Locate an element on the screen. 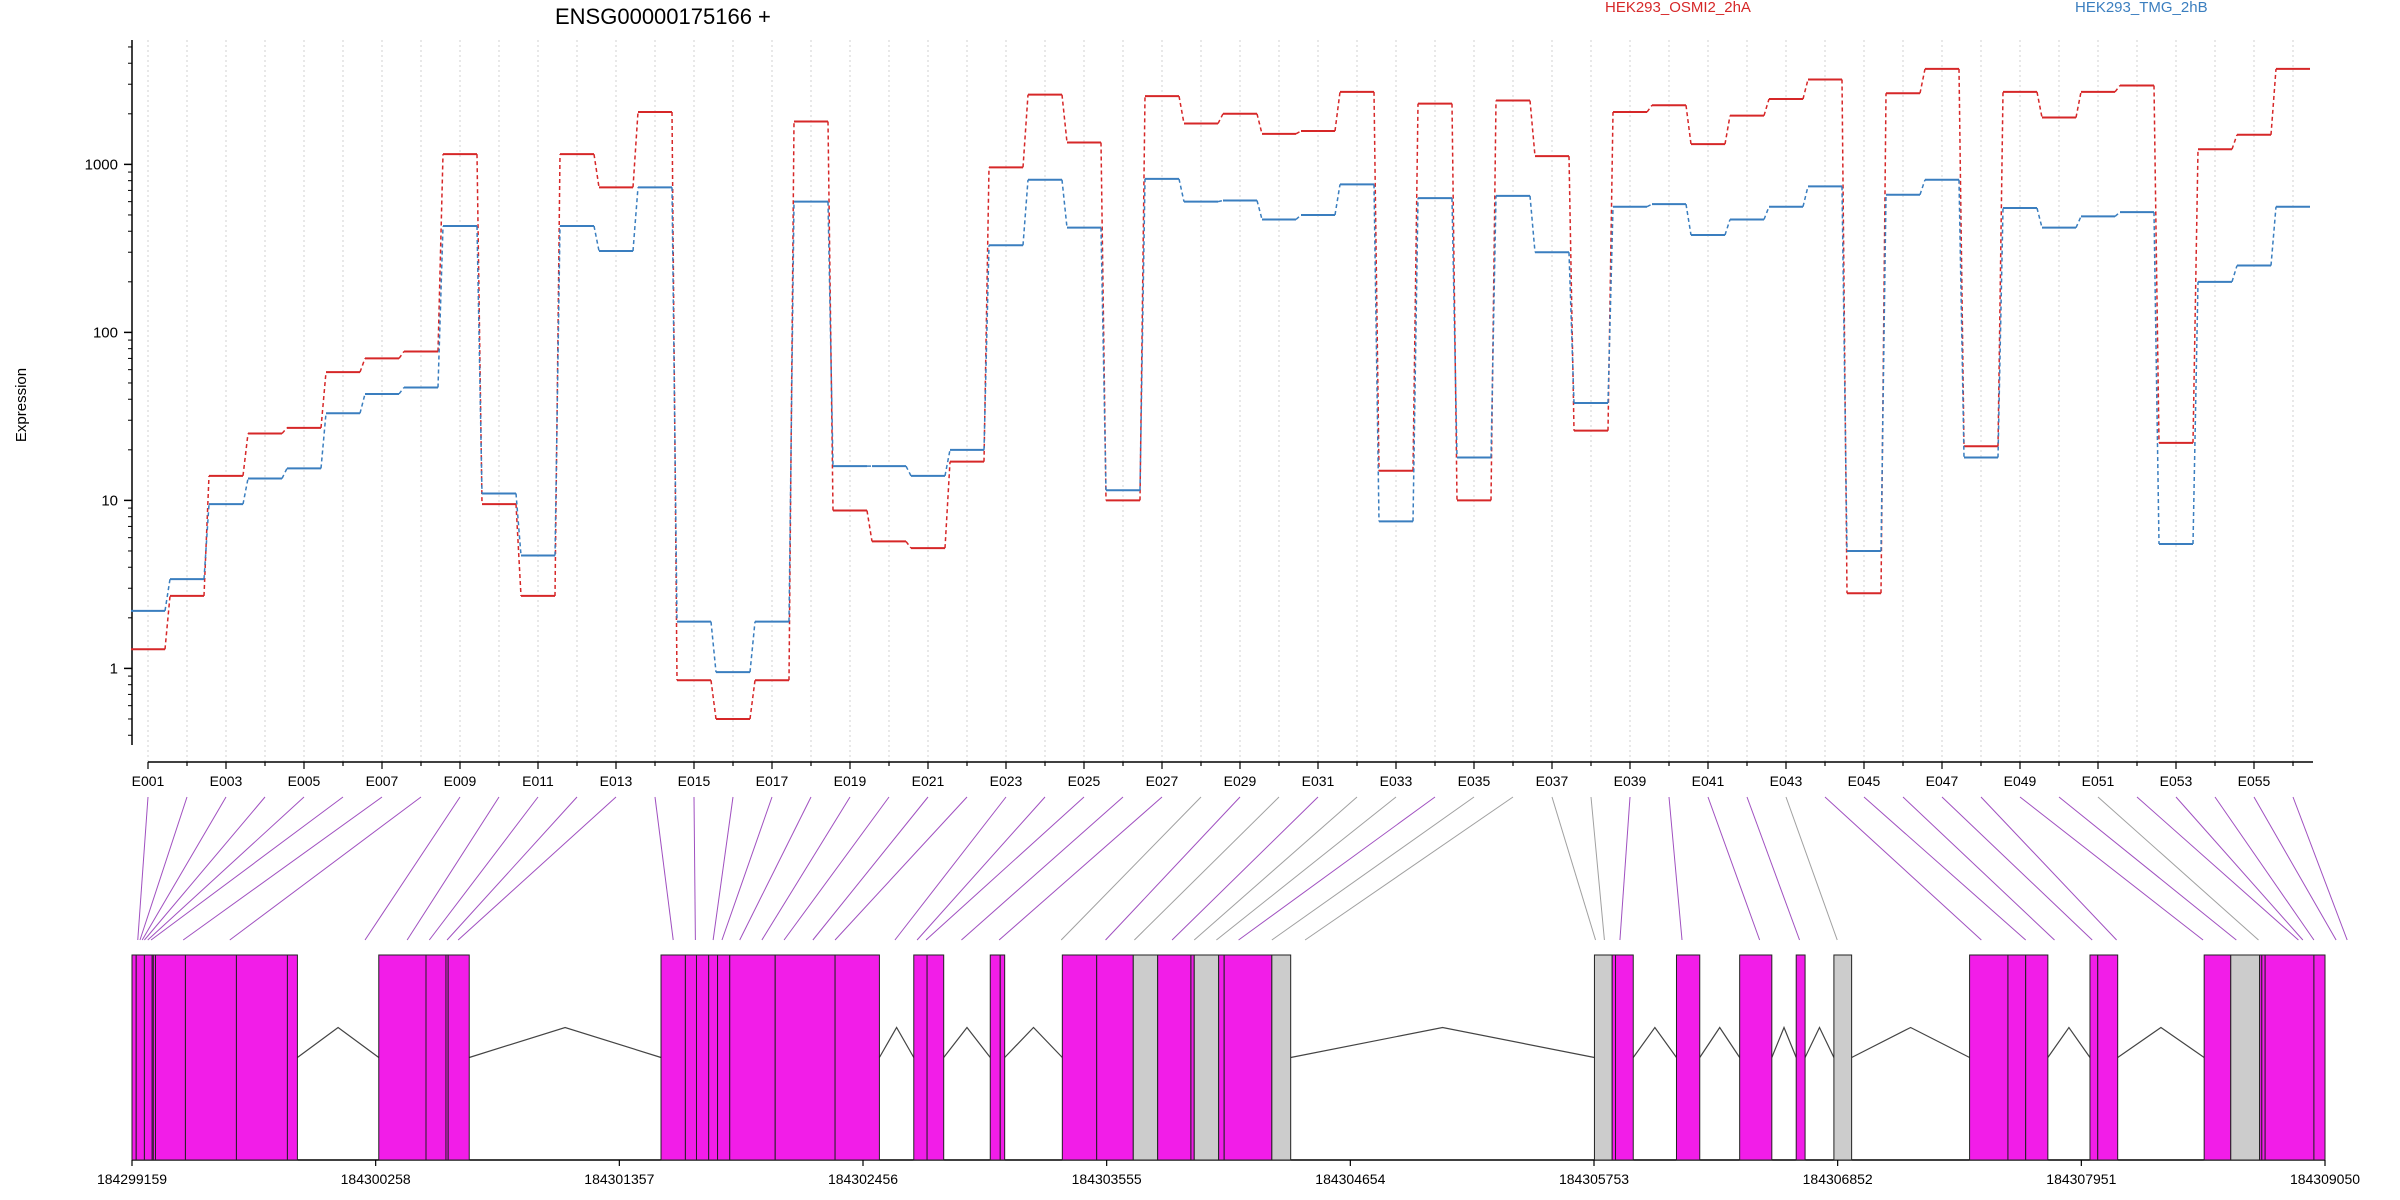 The height and width of the screenshot is (1200, 2400). connector-E005 is located at coordinates (226, 868).